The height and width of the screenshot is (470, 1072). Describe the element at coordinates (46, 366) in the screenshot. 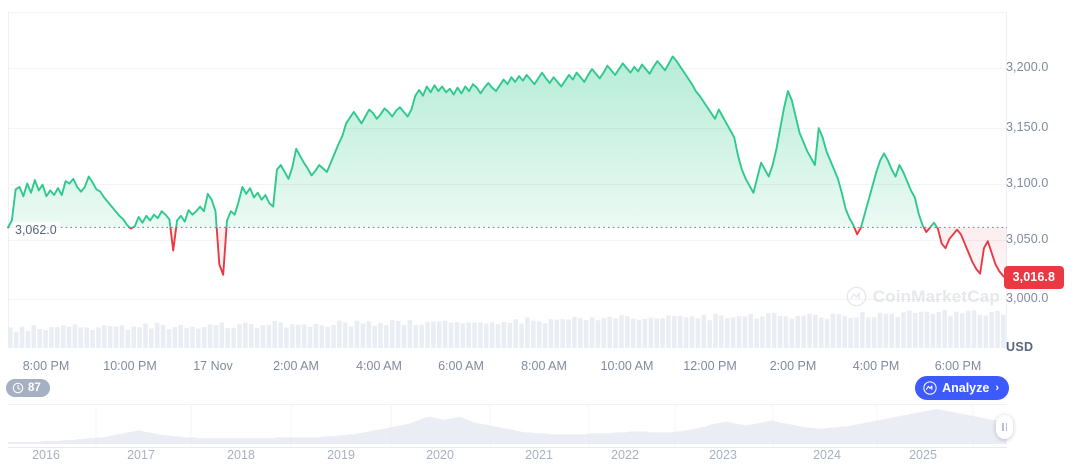

I see `x-axis-tick-0: 8:00 PM` at that location.